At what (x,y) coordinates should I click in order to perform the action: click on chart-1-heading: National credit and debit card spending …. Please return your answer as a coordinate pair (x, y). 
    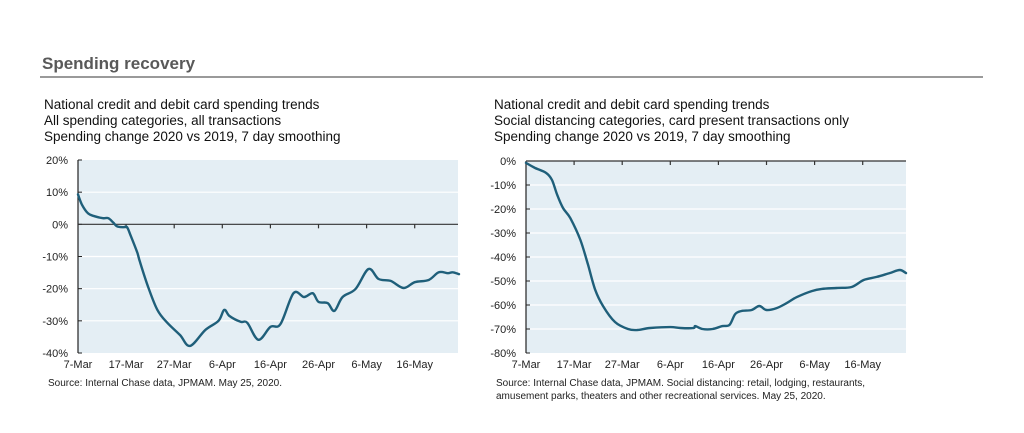
    Looking at the image, I should click on (192, 121).